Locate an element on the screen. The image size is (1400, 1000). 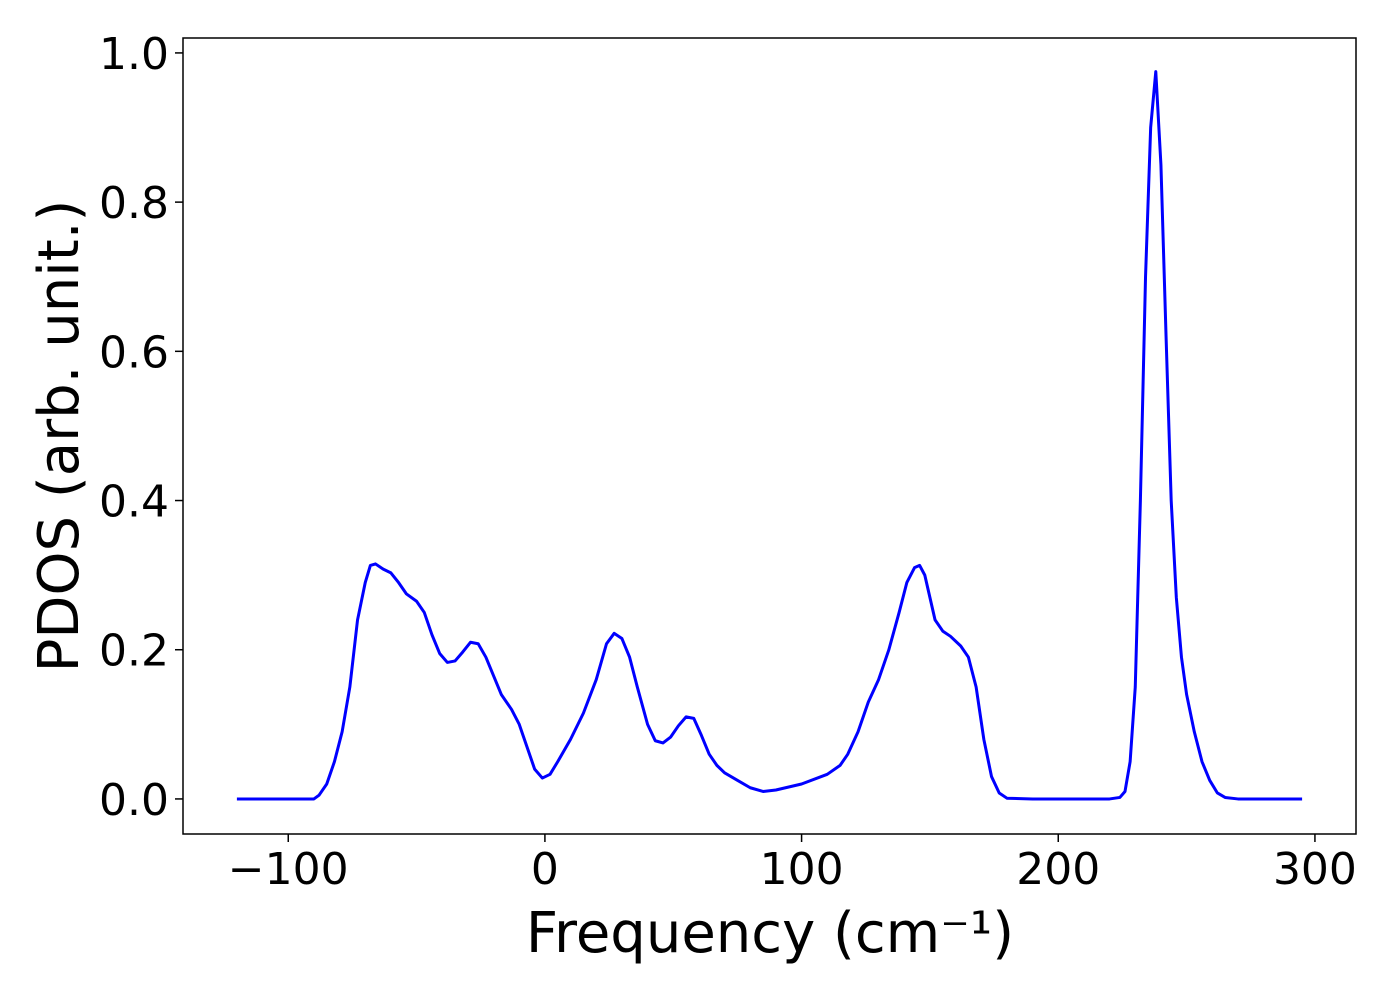
x-tick-label: 100 is located at coordinates (802, 869).